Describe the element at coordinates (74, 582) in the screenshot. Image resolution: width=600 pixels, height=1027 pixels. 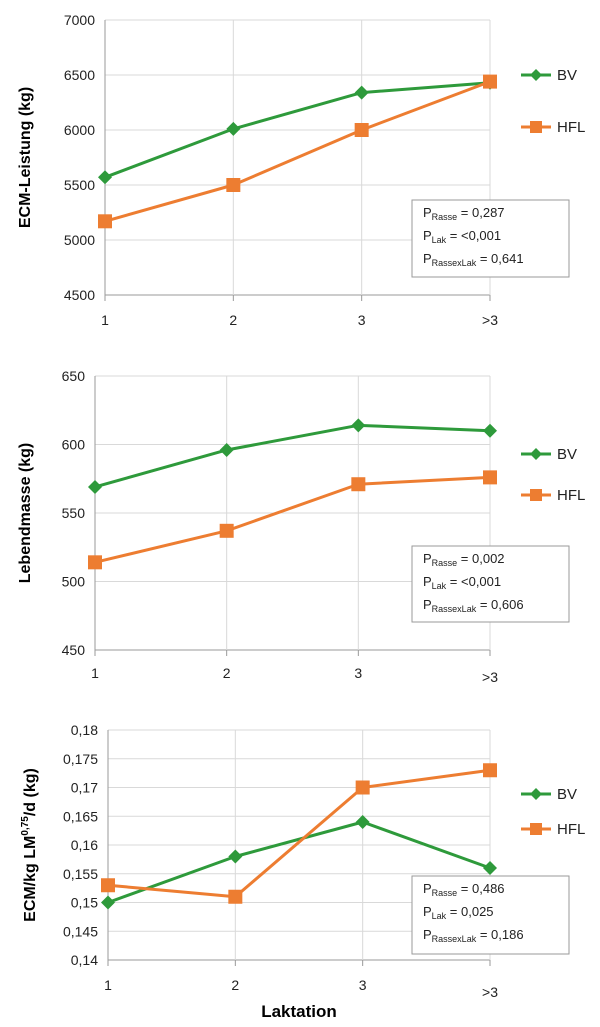
I see `y-tick-label: 500` at that location.